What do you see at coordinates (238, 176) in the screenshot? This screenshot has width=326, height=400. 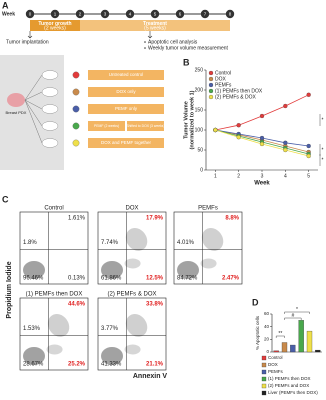 I see `x-tick-label: 2` at bounding box center [238, 176].